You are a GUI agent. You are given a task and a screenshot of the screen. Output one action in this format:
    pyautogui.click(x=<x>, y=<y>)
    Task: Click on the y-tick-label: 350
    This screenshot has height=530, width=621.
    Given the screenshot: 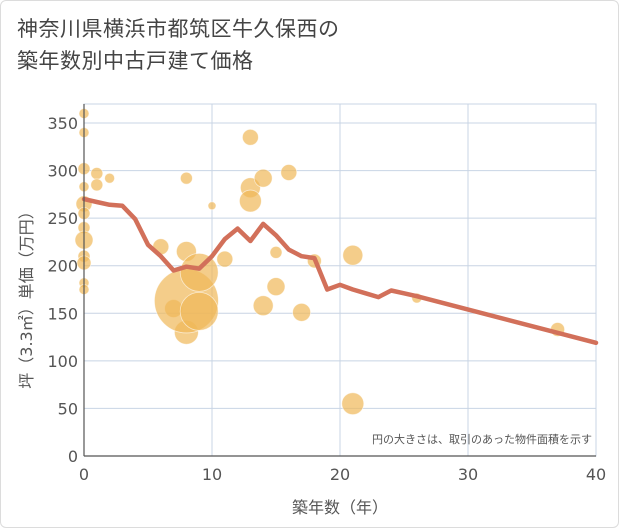 What is the action you would take?
    pyautogui.click(x=62, y=123)
    